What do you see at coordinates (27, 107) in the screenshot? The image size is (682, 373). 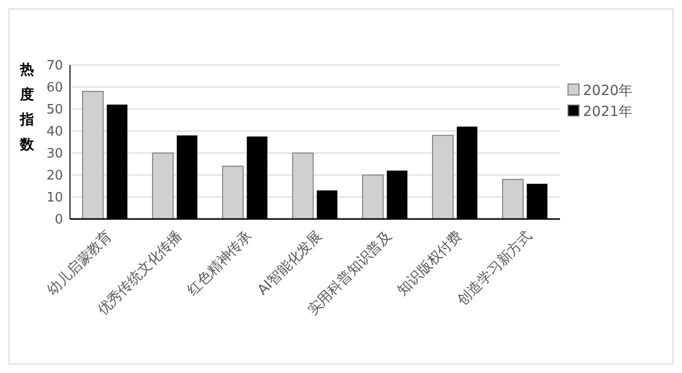 I see `y-axis-title: 热度指数` at bounding box center [27, 107].